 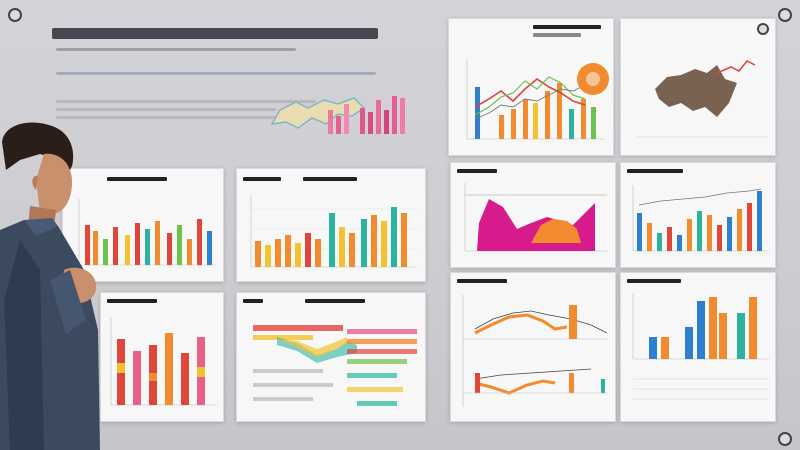 What do you see at coordinates (312, 347) in the screenshot?
I see `chart-area` at bounding box center [312, 347].